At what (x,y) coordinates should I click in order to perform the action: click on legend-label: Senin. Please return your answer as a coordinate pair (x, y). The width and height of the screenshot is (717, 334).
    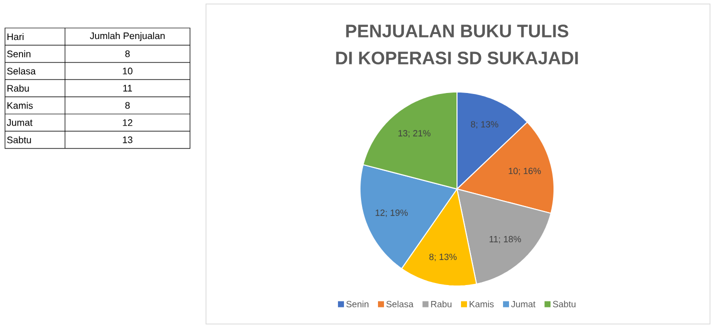
    Looking at the image, I should click on (357, 304).